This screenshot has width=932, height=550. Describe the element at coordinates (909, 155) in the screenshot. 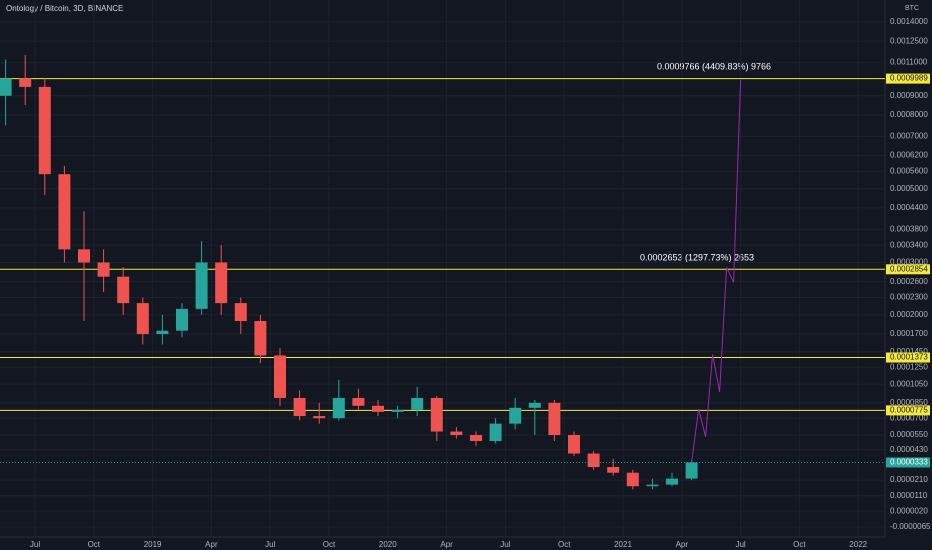

I see `y-tick-label: 0.0006200` at that location.